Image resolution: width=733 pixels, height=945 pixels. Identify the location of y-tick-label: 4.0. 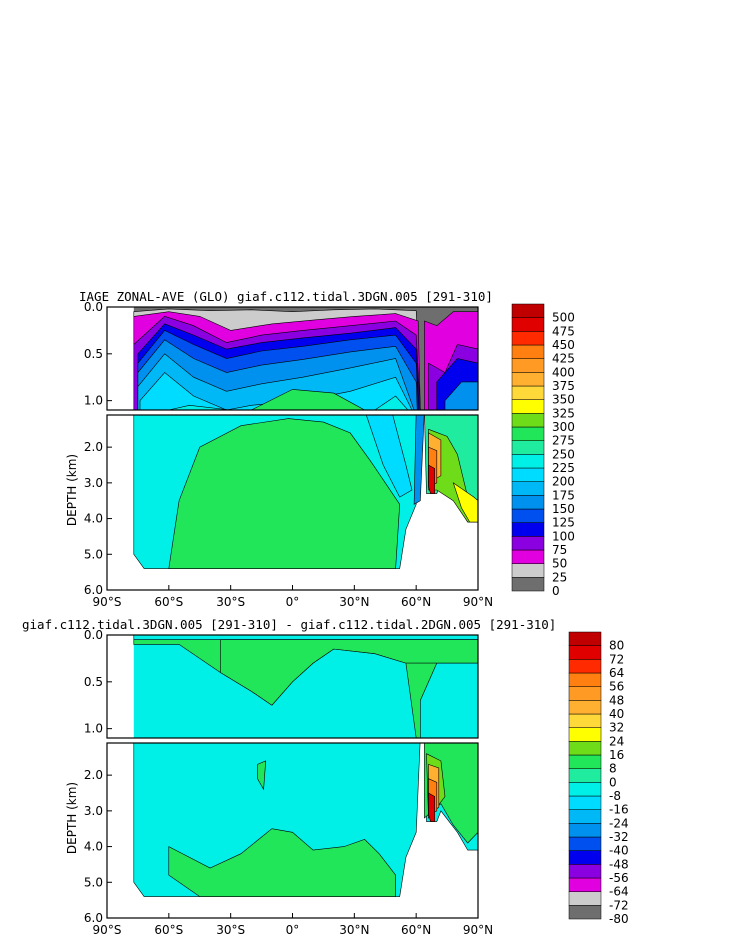
(93, 847).